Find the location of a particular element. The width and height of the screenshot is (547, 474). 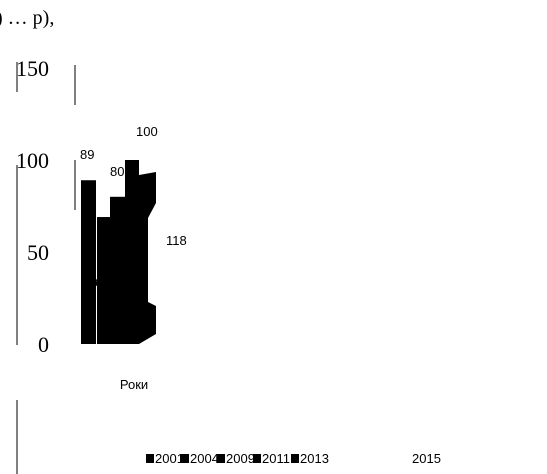

data-label-2015: 9 is located at coordinates (139, 241).